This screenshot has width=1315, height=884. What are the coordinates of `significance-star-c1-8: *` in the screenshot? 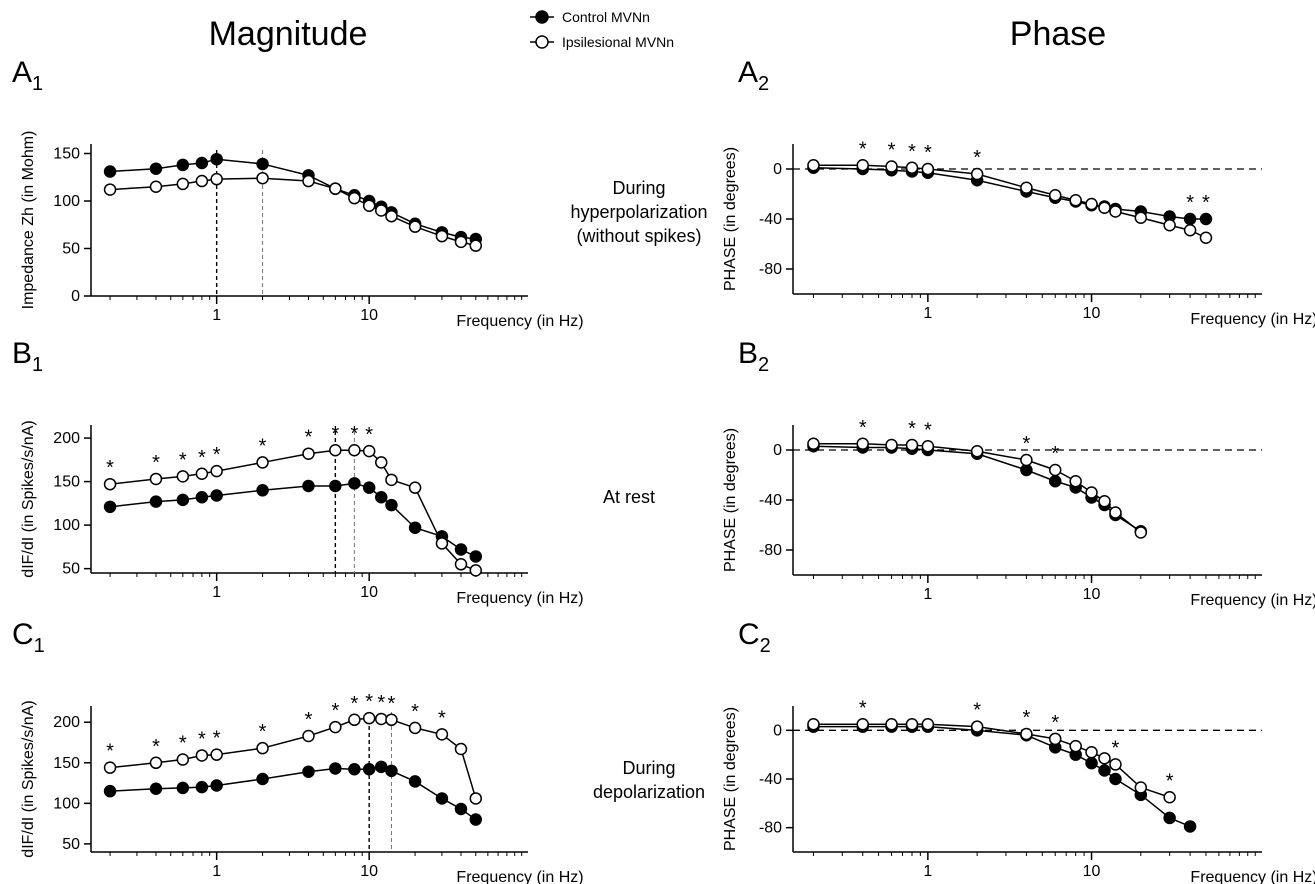 It's located at (354, 704).